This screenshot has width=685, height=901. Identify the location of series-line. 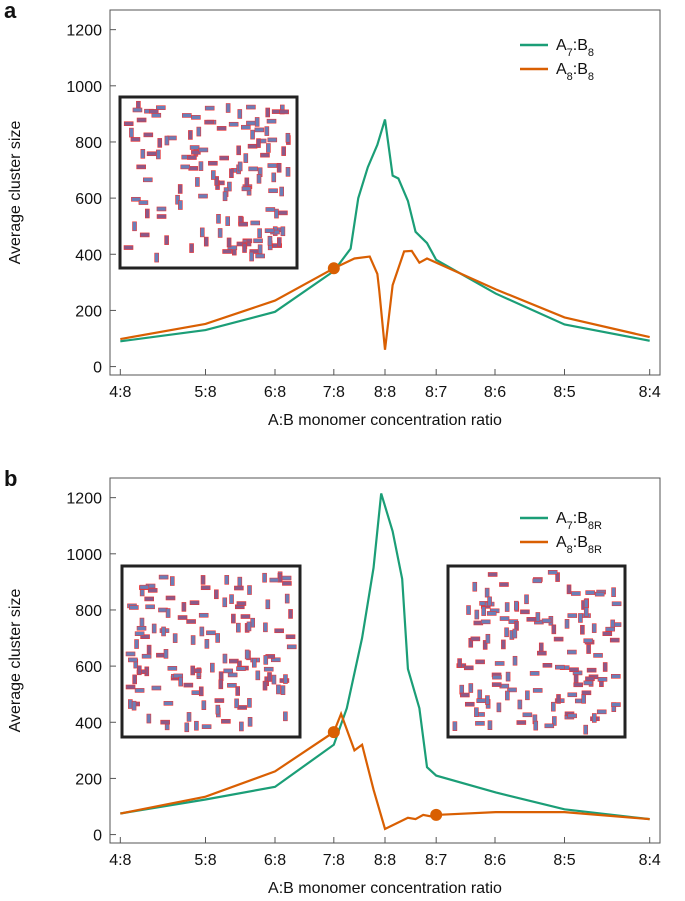
(385, 299).